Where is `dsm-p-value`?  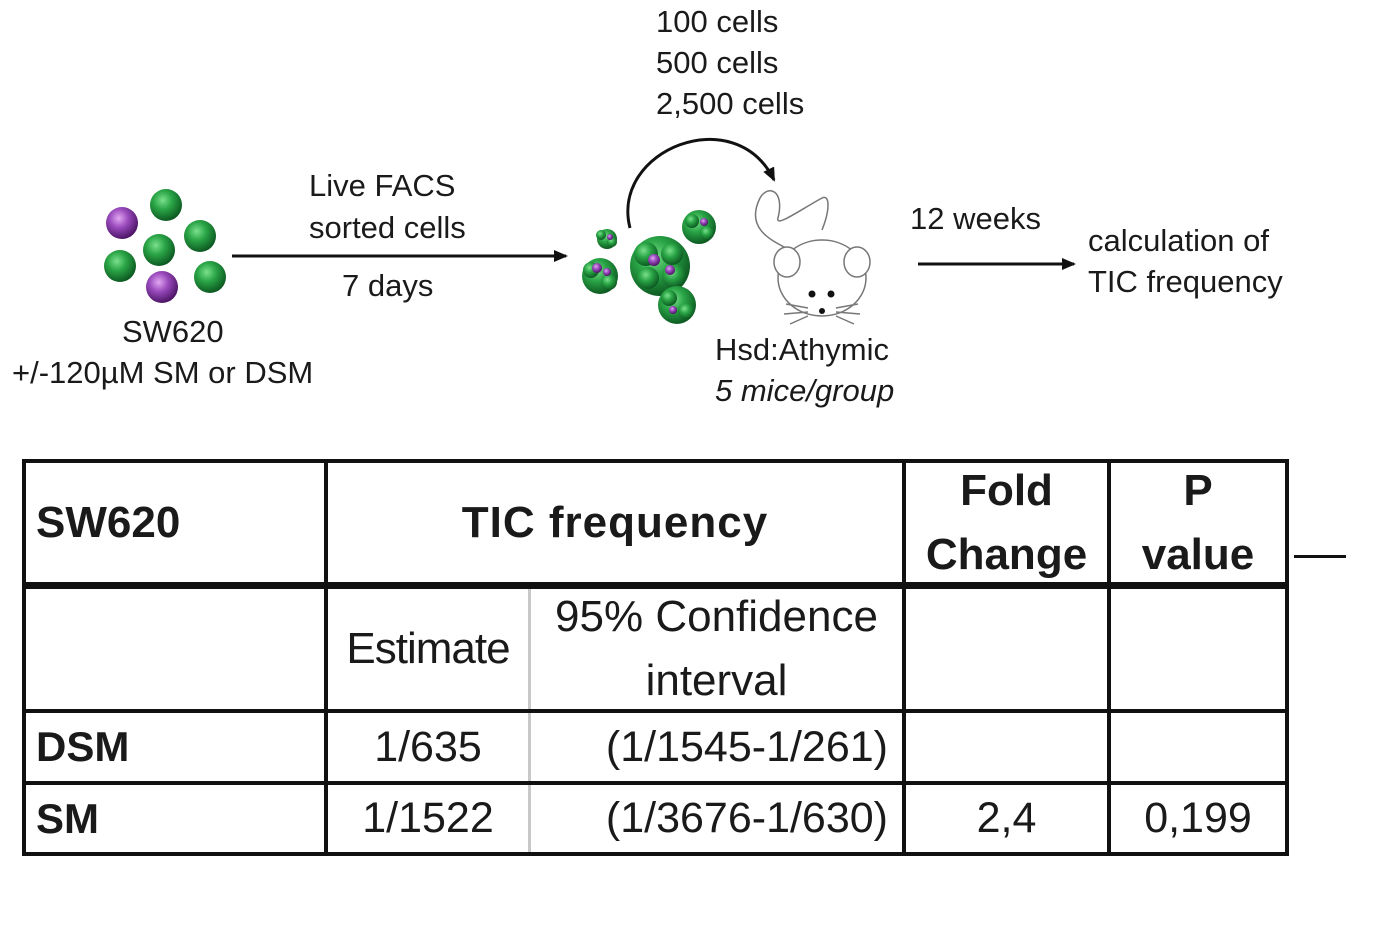
dsm-p-value is located at coordinates (1198, 747).